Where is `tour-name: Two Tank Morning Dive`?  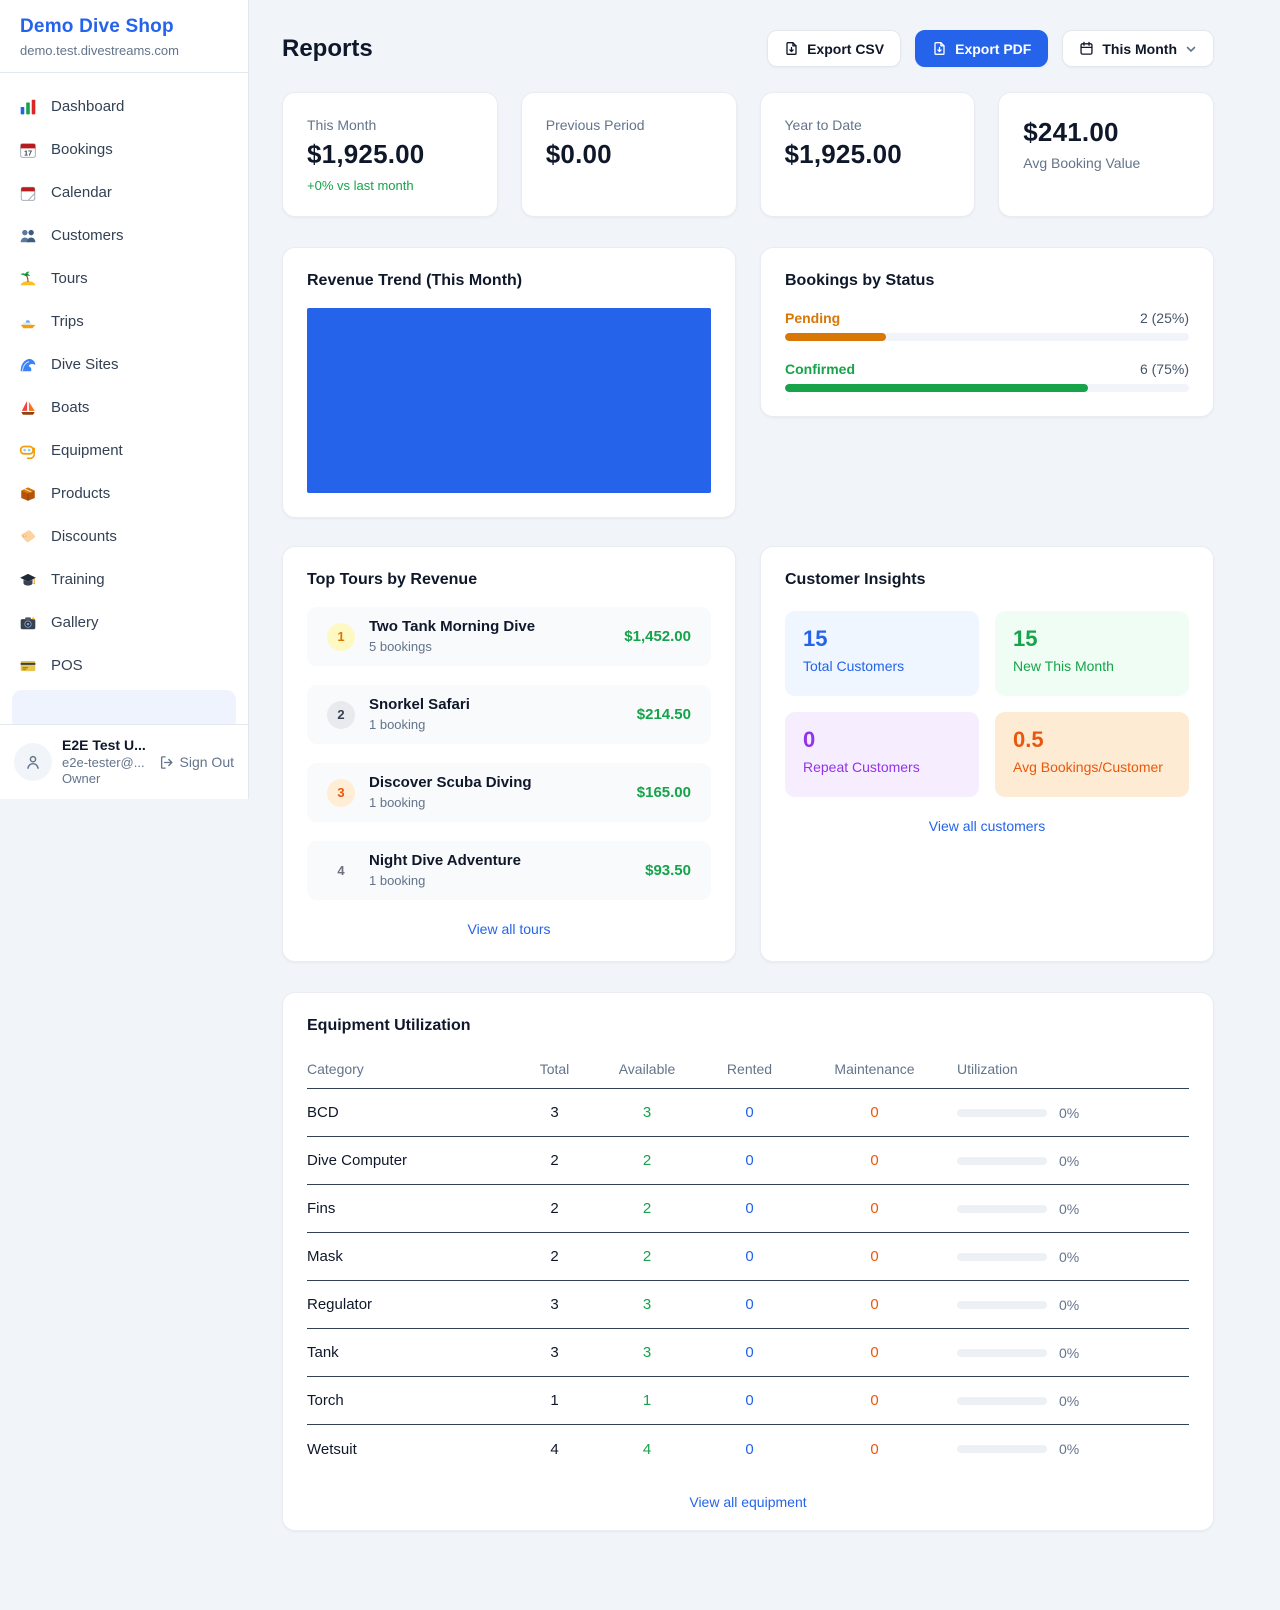
tour-name: Two Tank Morning Dive is located at coordinates (452, 627).